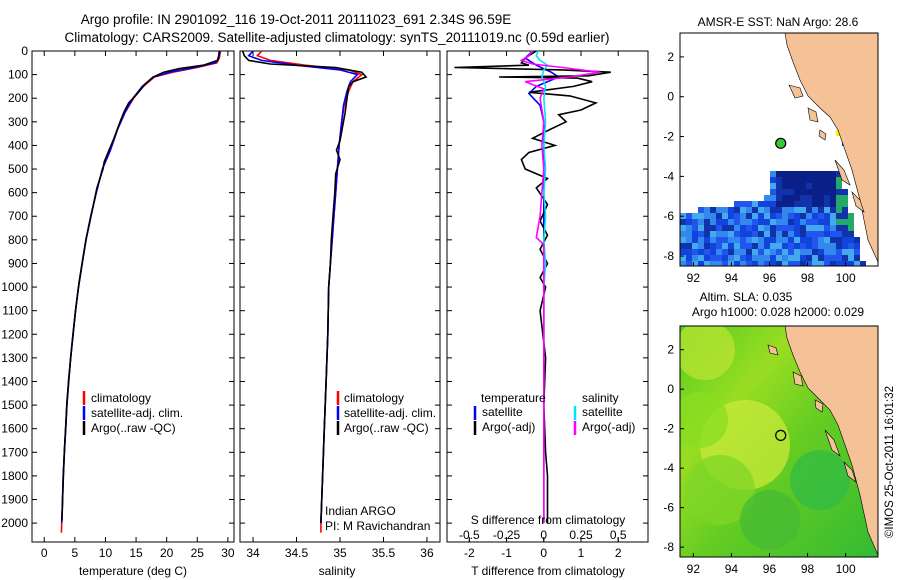 Image resolution: width=900 pixels, height=580 pixels. What do you see at coordinates (796, 91) in the screenshot?
I see `island-simeulue` at bounding box center [796, 91].